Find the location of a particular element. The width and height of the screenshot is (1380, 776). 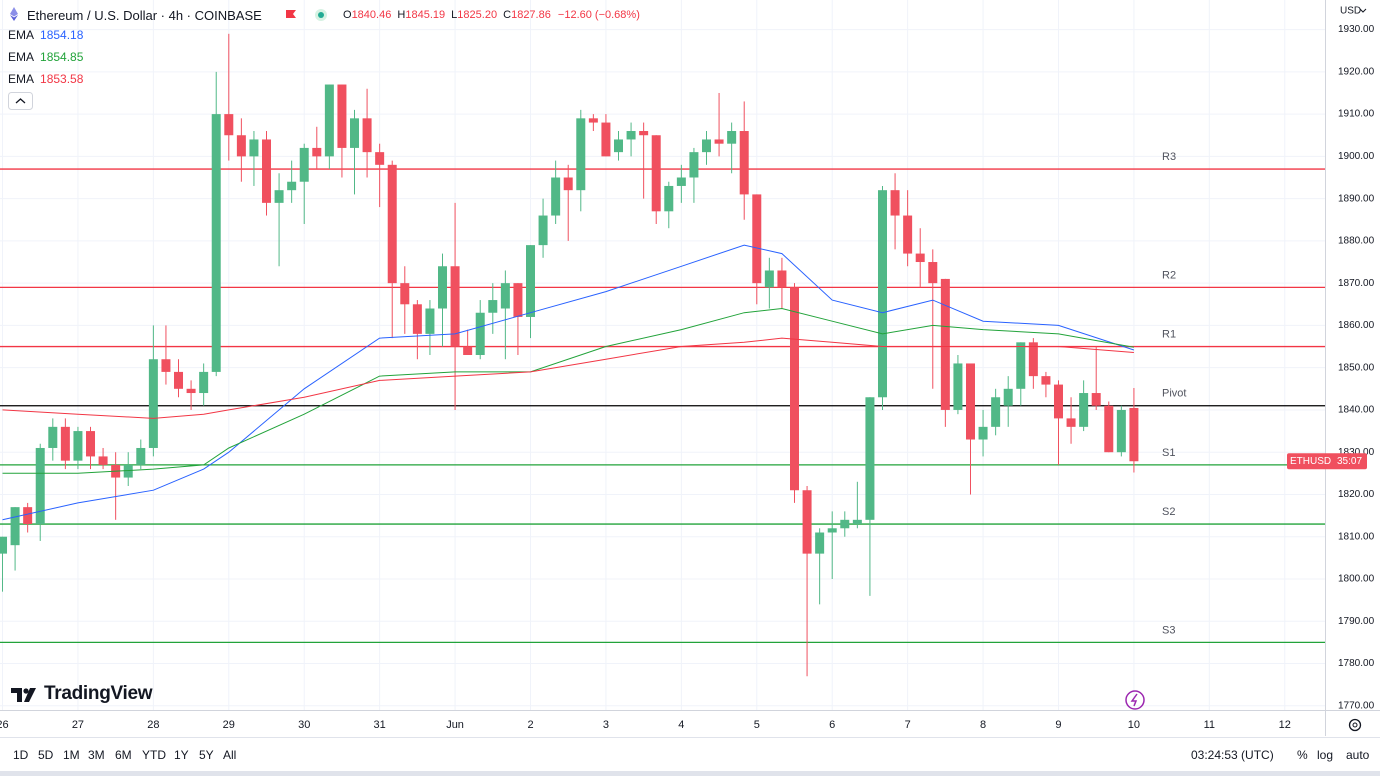

option-button: auto is located at coordinates (1358, 755).